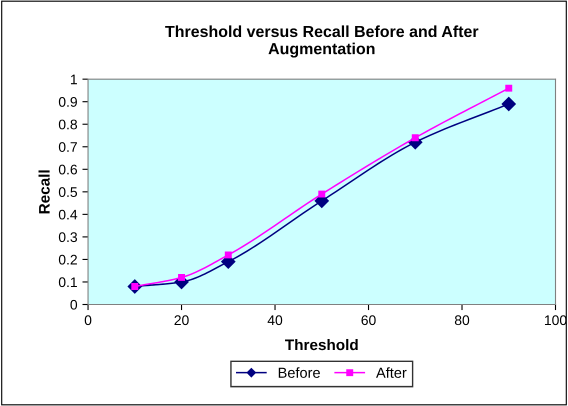  I want to click on y-tick-label: 0.9, so click(67, 102).